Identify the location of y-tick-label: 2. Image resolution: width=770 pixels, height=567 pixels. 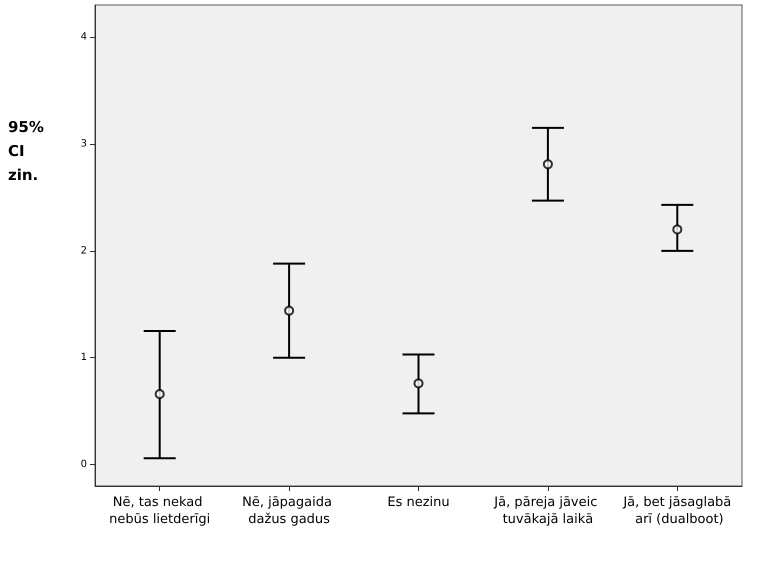
(83, 250).